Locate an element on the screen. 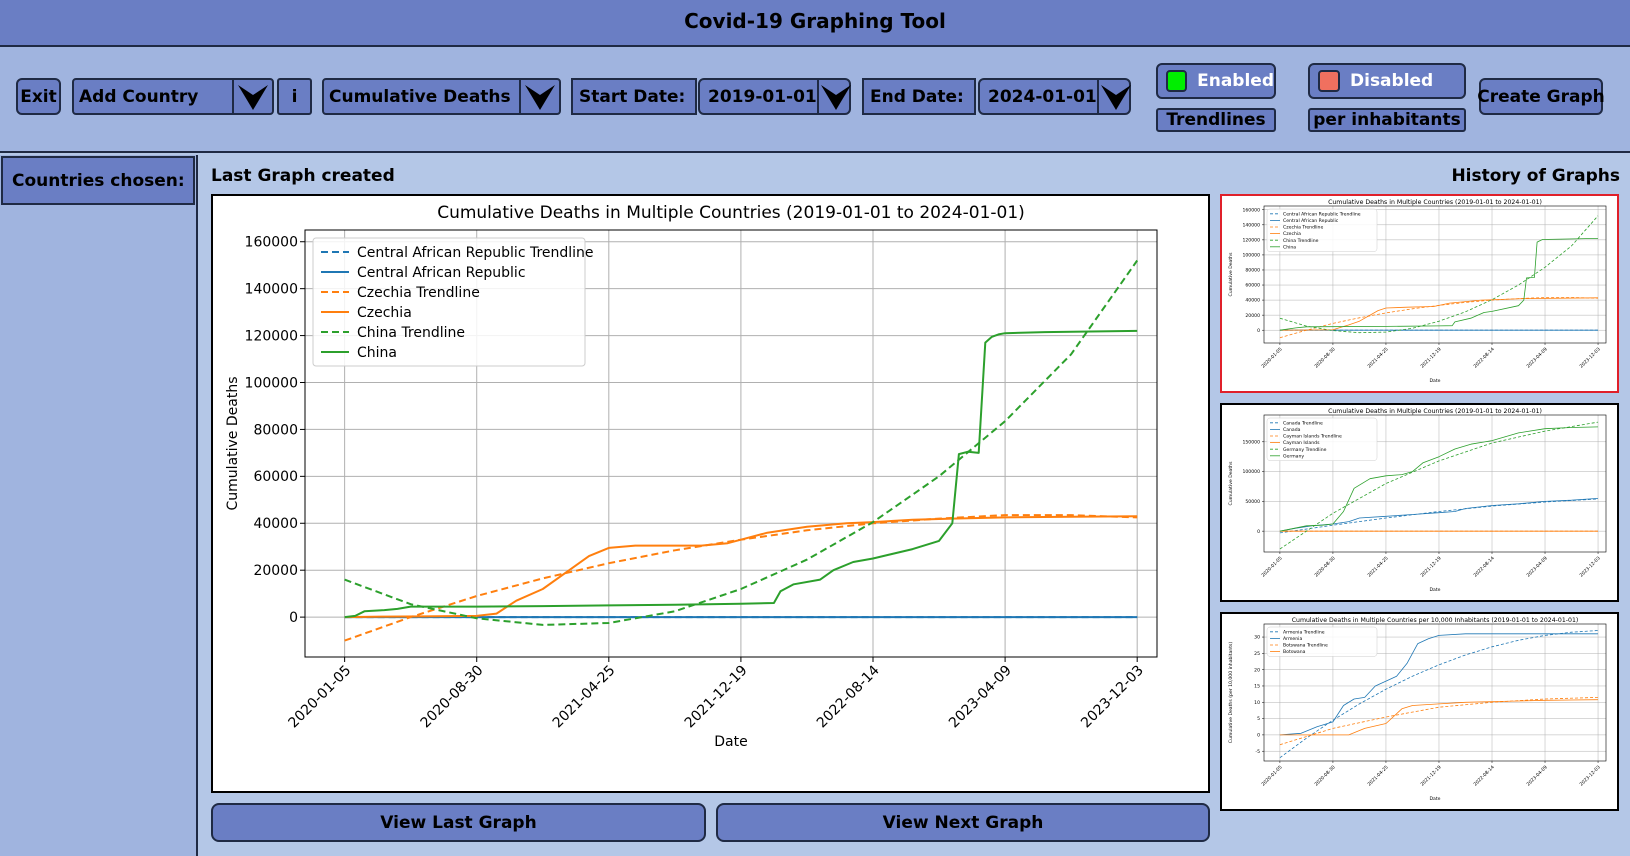 Image resolution: width=1630 pixels, height=856 pixels. legend-entry: Canada Trendline is located at coordinates (1303, 423).